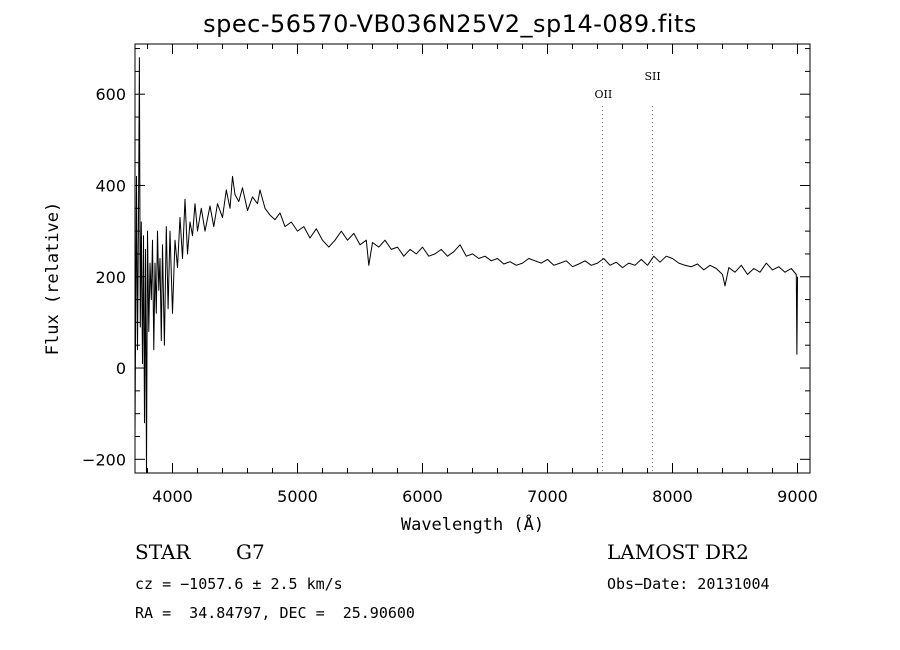  Describe the element at coordinates (604, 94) in the screenshot. I see `spectral-line-label: OII` at that location.